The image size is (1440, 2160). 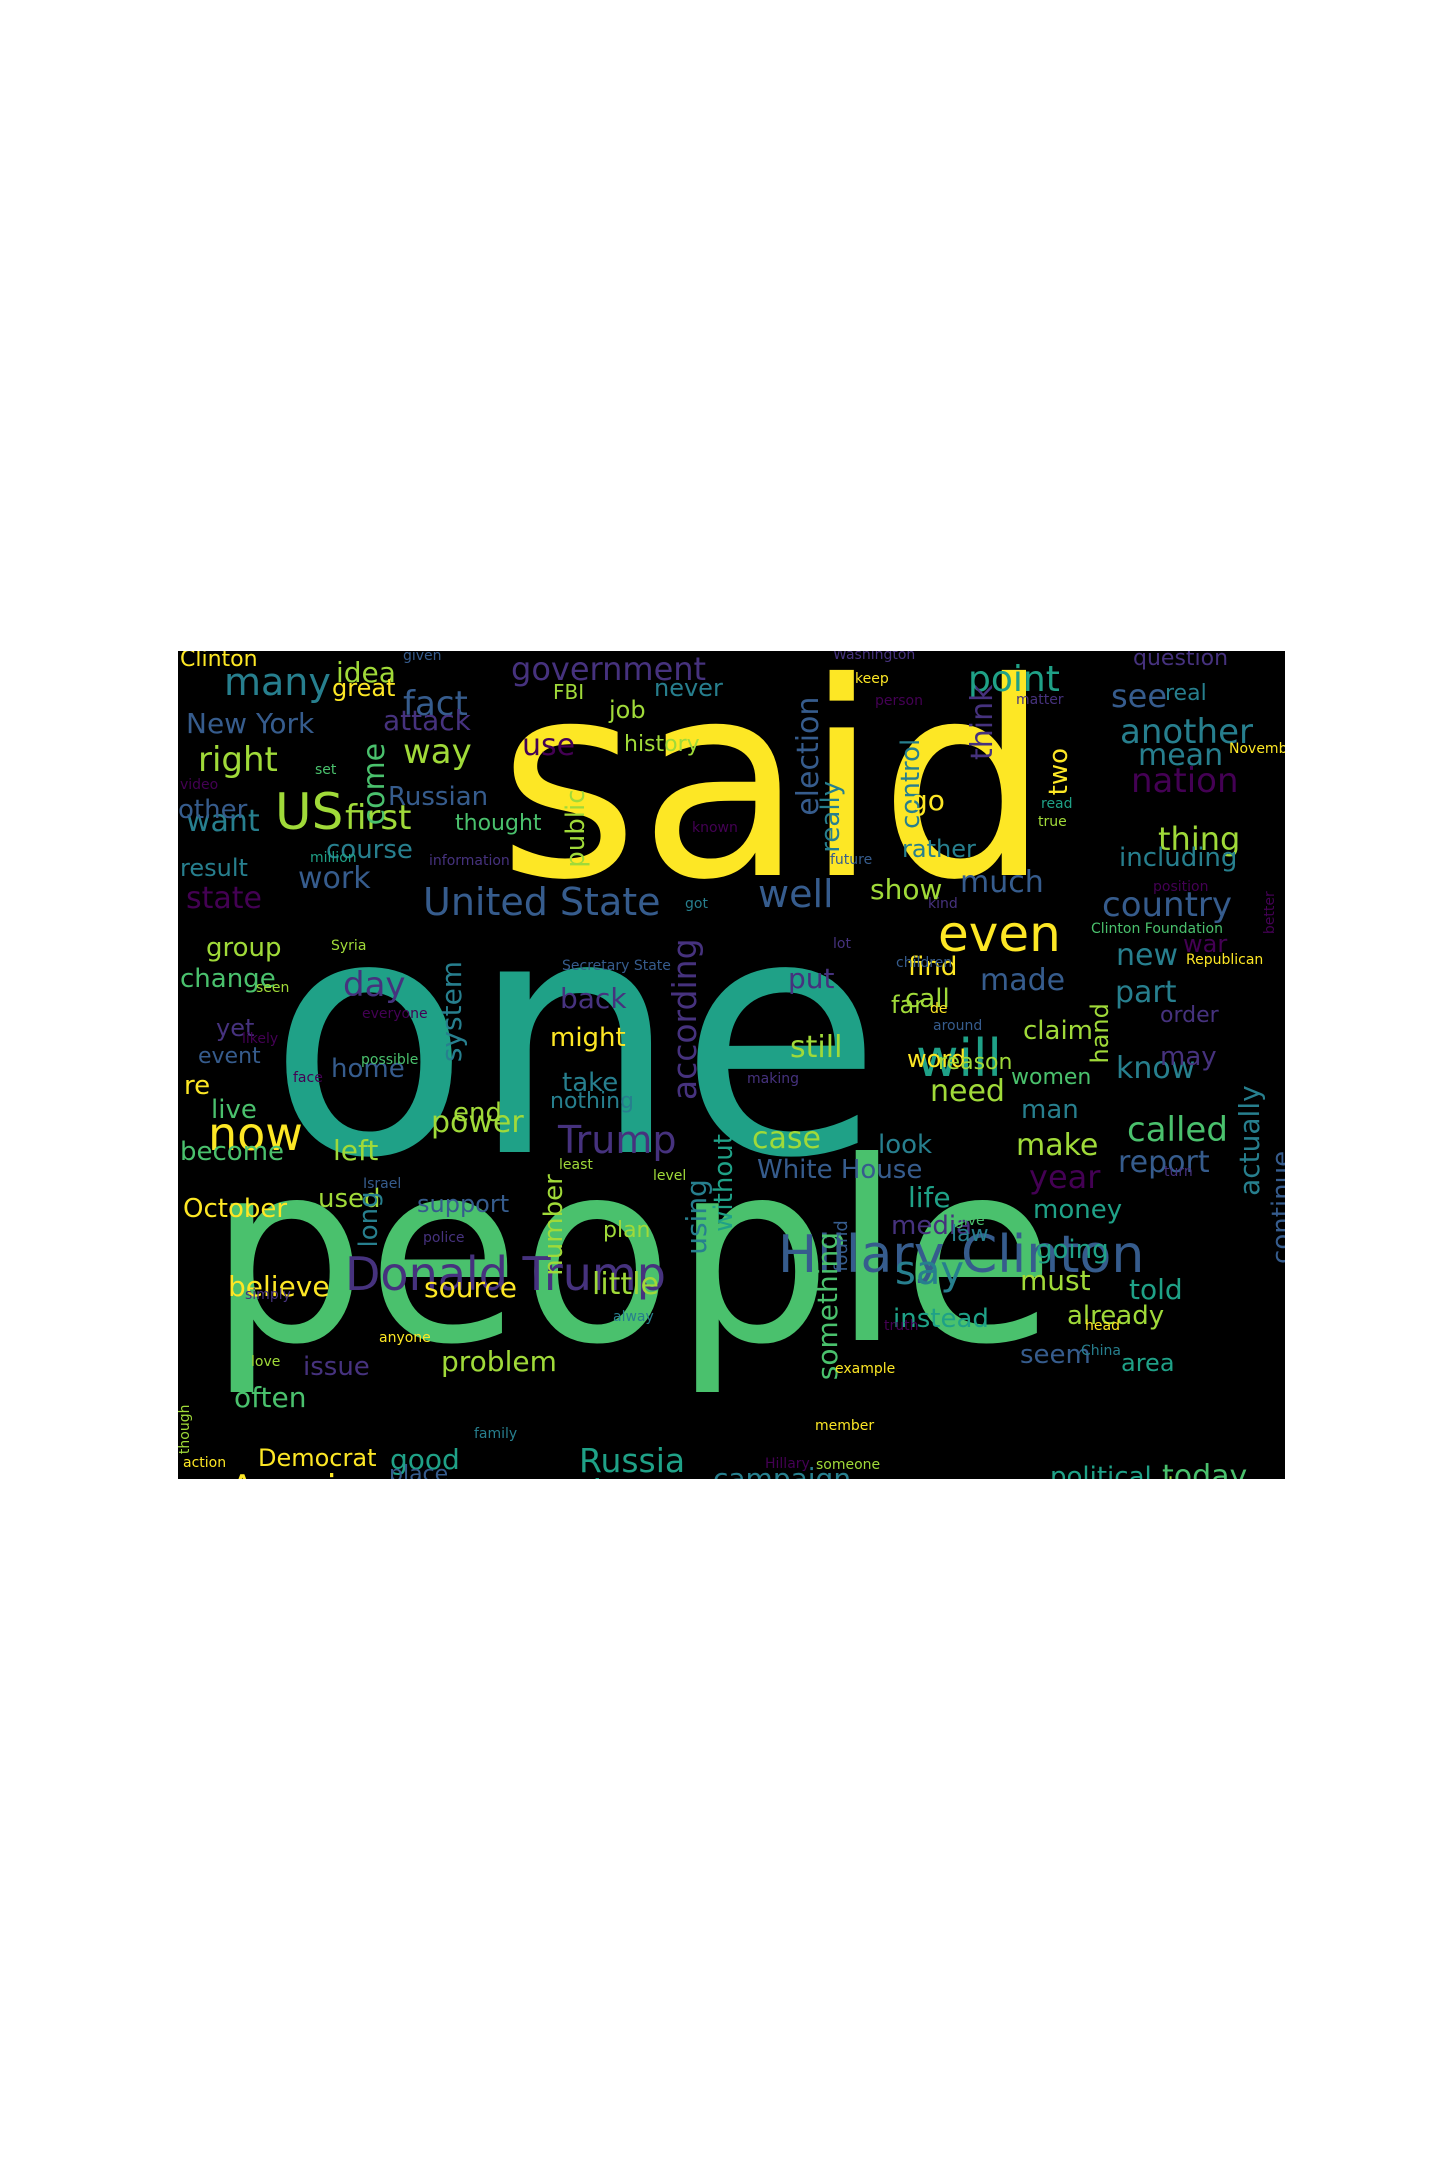 What do you see at coordinates (1249, 1140) in the screenshot?
I see `word-actually: actually` at bounding box center [1249, 1140].